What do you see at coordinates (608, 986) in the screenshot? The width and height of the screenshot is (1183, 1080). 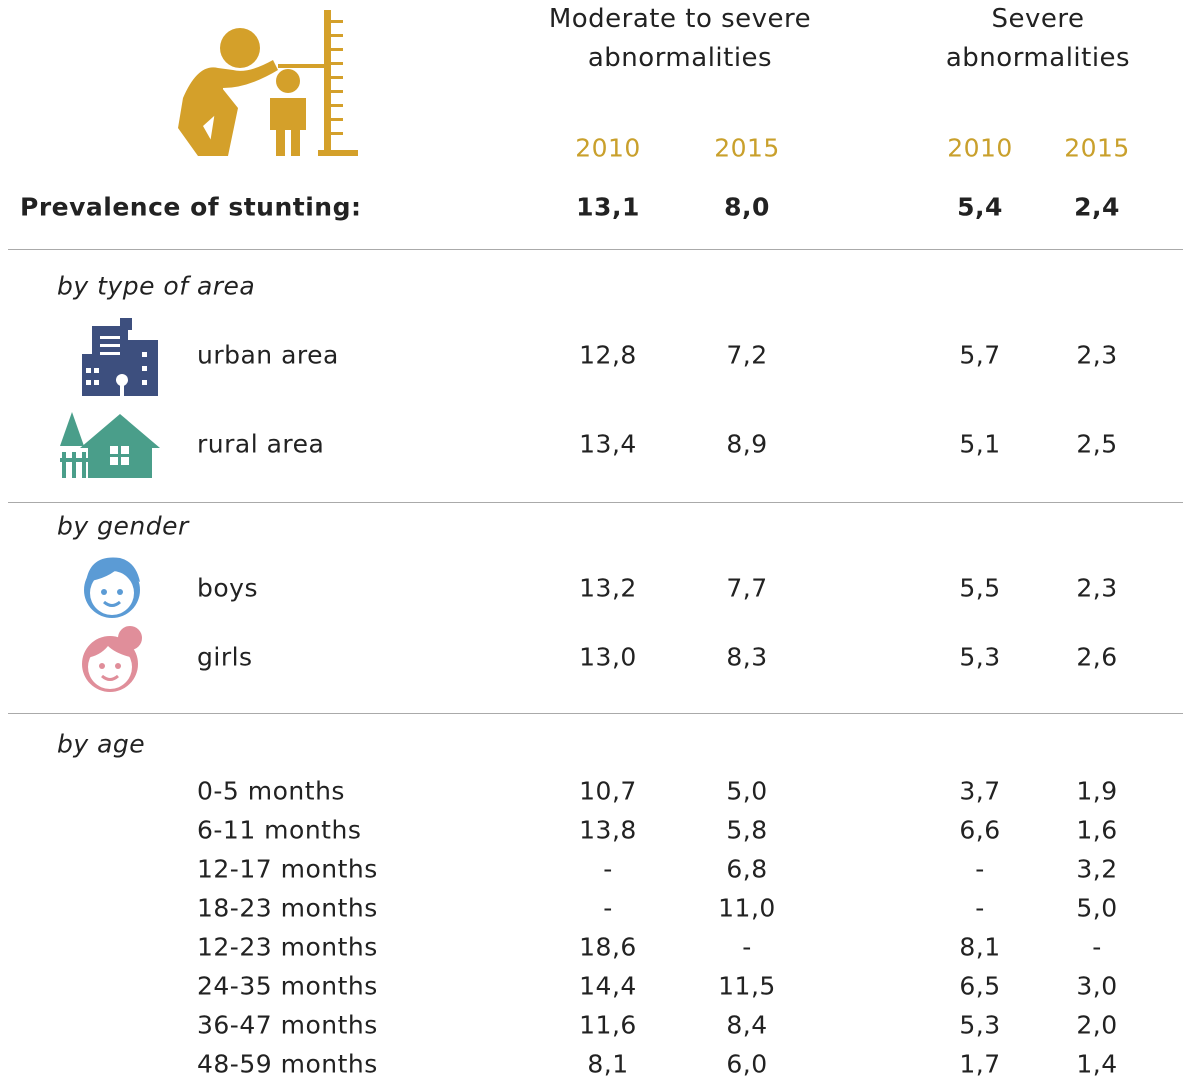 I see `cell-value: 14,4` at bounding box center [608, 986].